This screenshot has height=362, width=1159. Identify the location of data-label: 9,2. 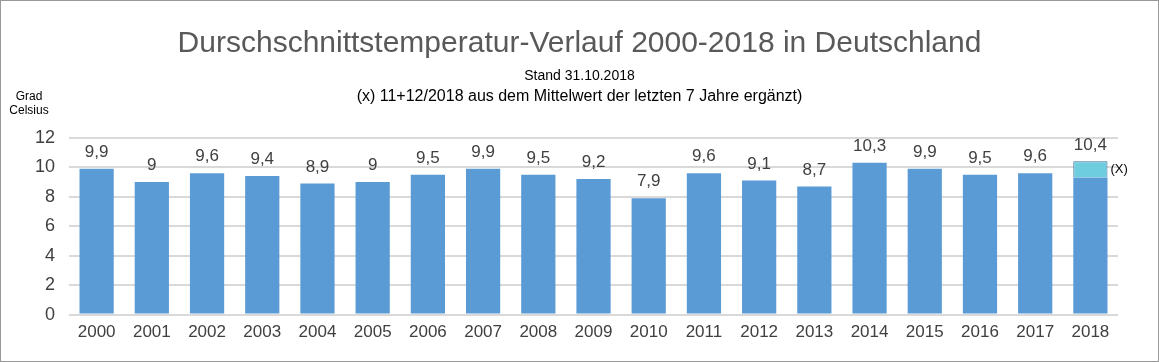
(593, 162).